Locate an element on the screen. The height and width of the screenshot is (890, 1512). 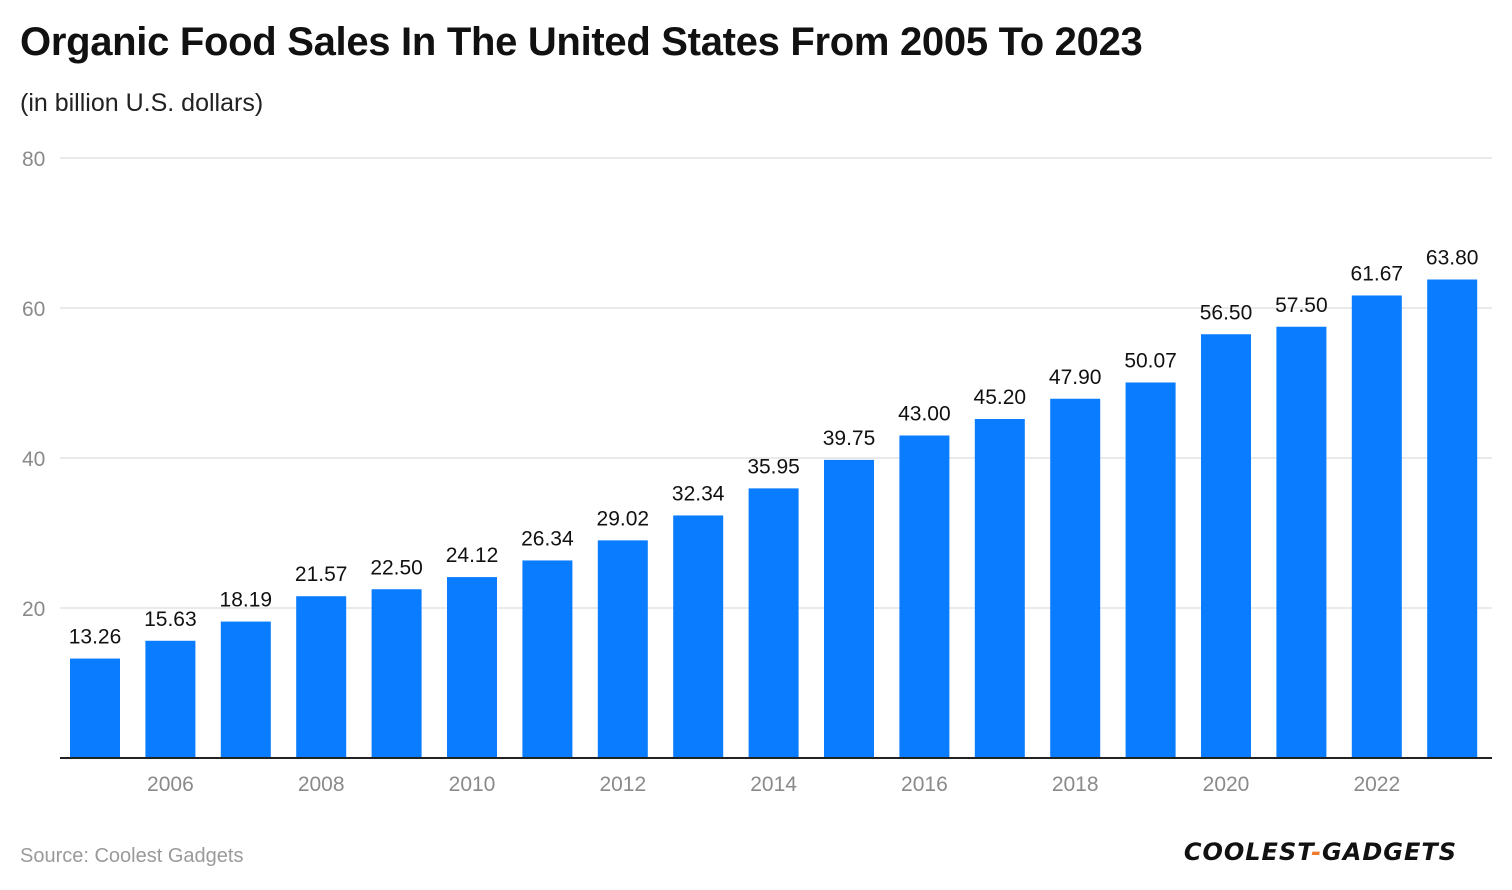
y-tick-label: 40 is located at coordinates (33, 459).